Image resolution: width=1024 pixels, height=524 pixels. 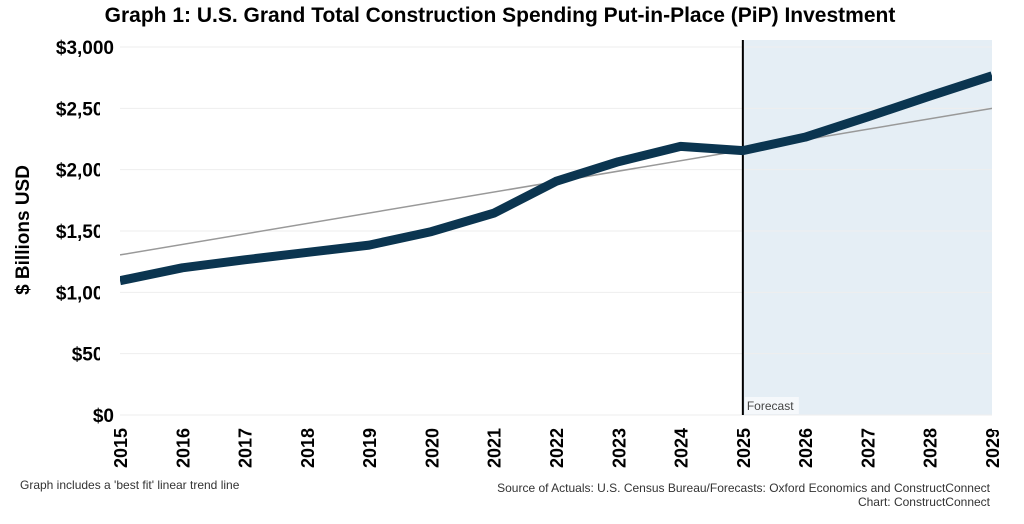 What do you see at coordinates (806, 448) in the screenshot?
I see `x-tick-label: 2026` at bounding box center [806, 448].